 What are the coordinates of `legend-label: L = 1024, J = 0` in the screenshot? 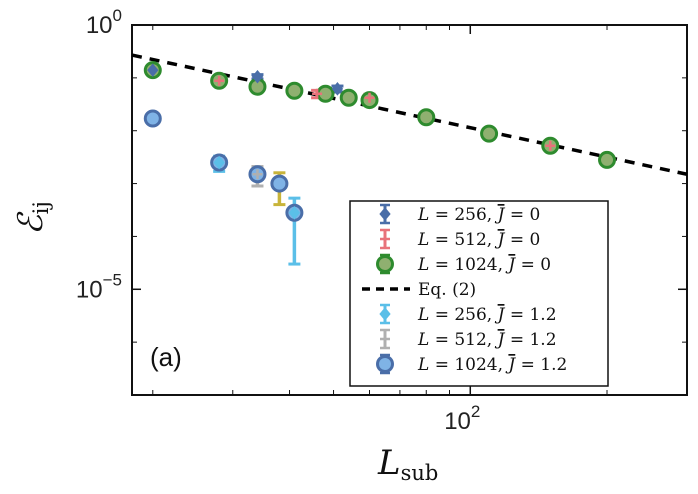 It's located at (484, 265).